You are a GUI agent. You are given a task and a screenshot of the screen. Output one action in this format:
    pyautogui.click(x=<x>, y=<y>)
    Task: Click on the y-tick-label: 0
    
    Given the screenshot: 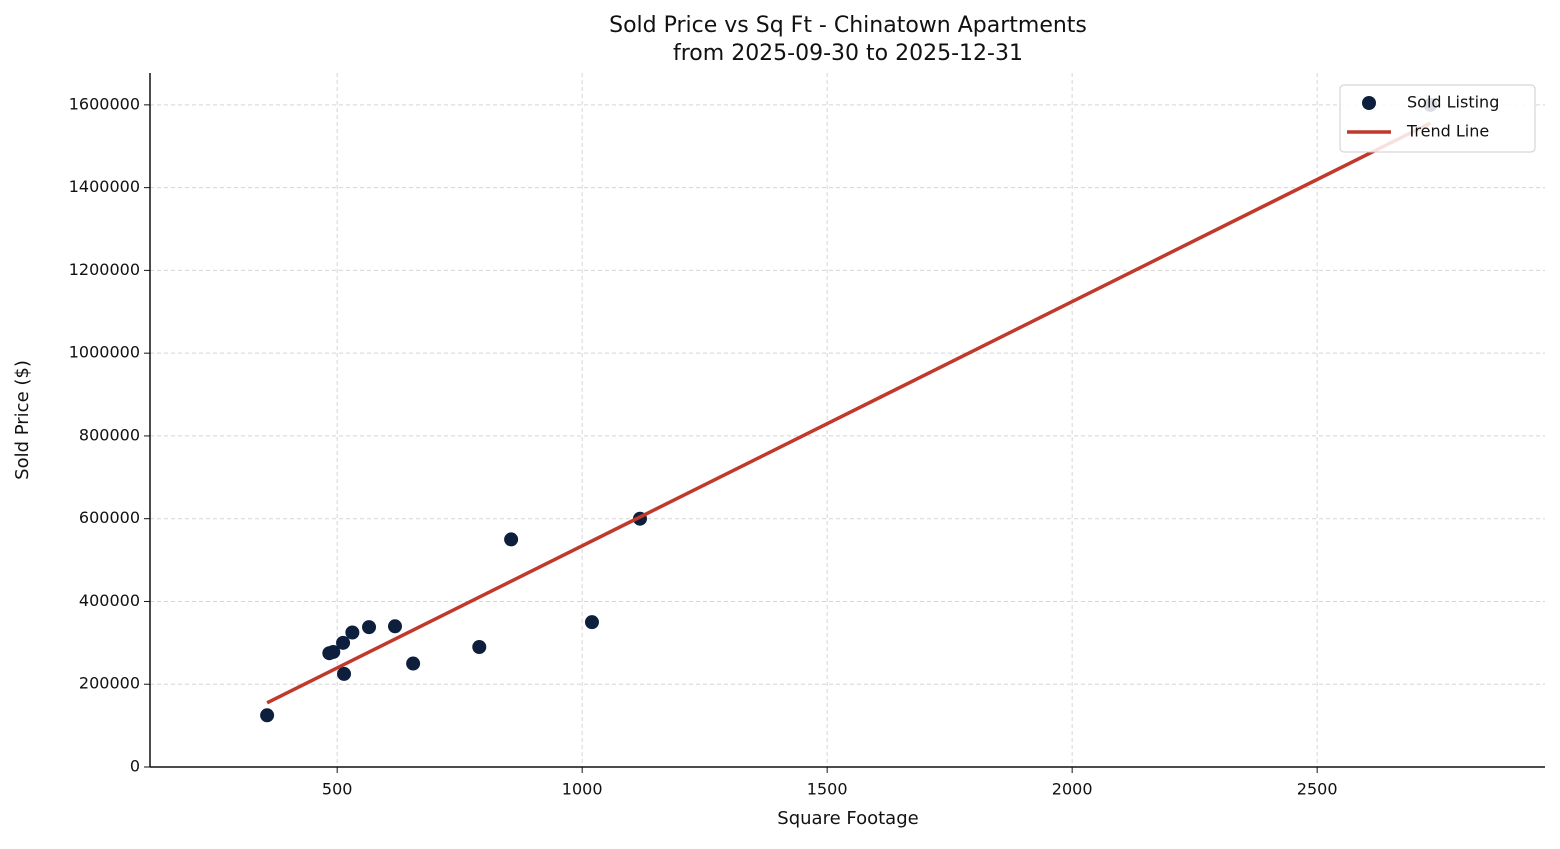 What is the action you would take?
    pyautogui.click(x=135, y=766)
    